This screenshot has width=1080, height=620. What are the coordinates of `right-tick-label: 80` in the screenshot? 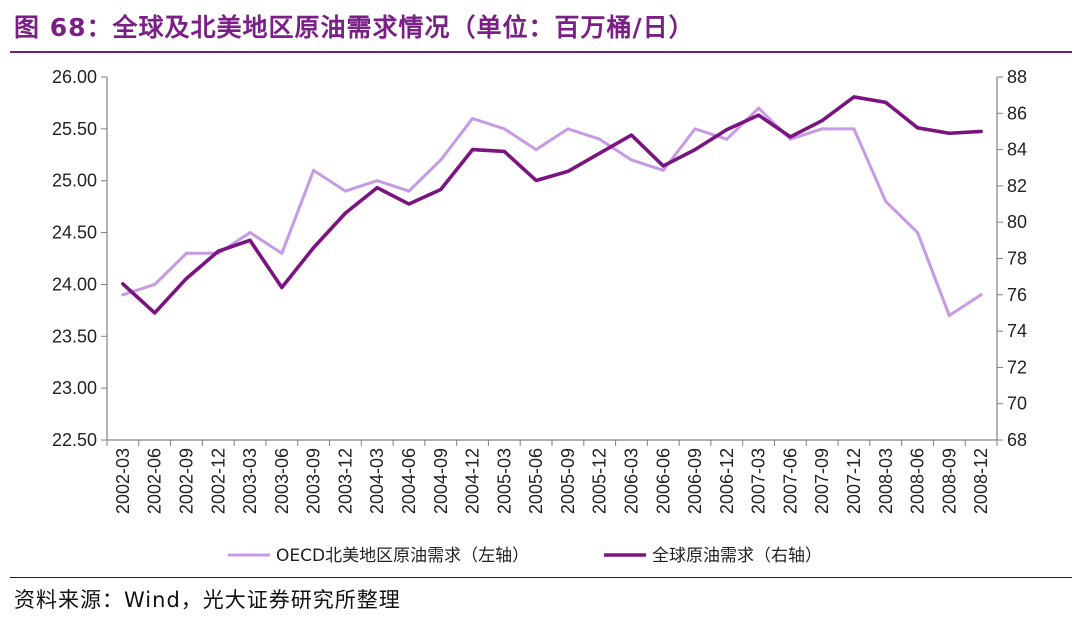 It's located at (1017, 222).